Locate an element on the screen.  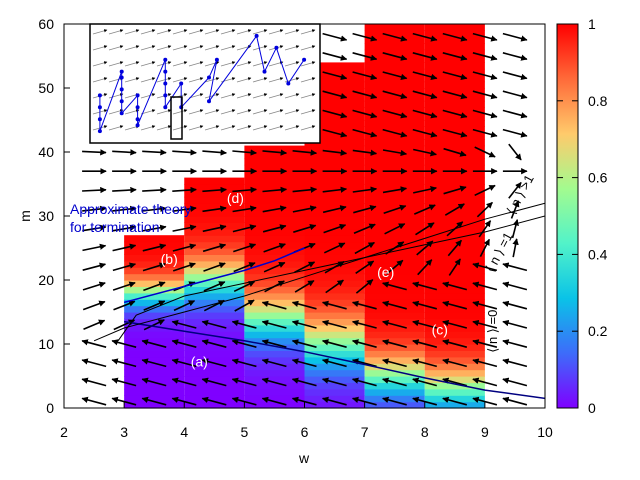
x-tick-label: 3 is located at coordinates (124, 432).